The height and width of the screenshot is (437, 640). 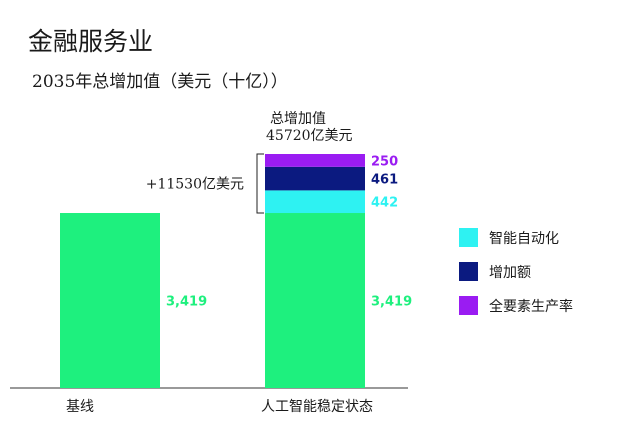 I want to click on legend-label: 全要素生产率, so click(x=531, y=306).